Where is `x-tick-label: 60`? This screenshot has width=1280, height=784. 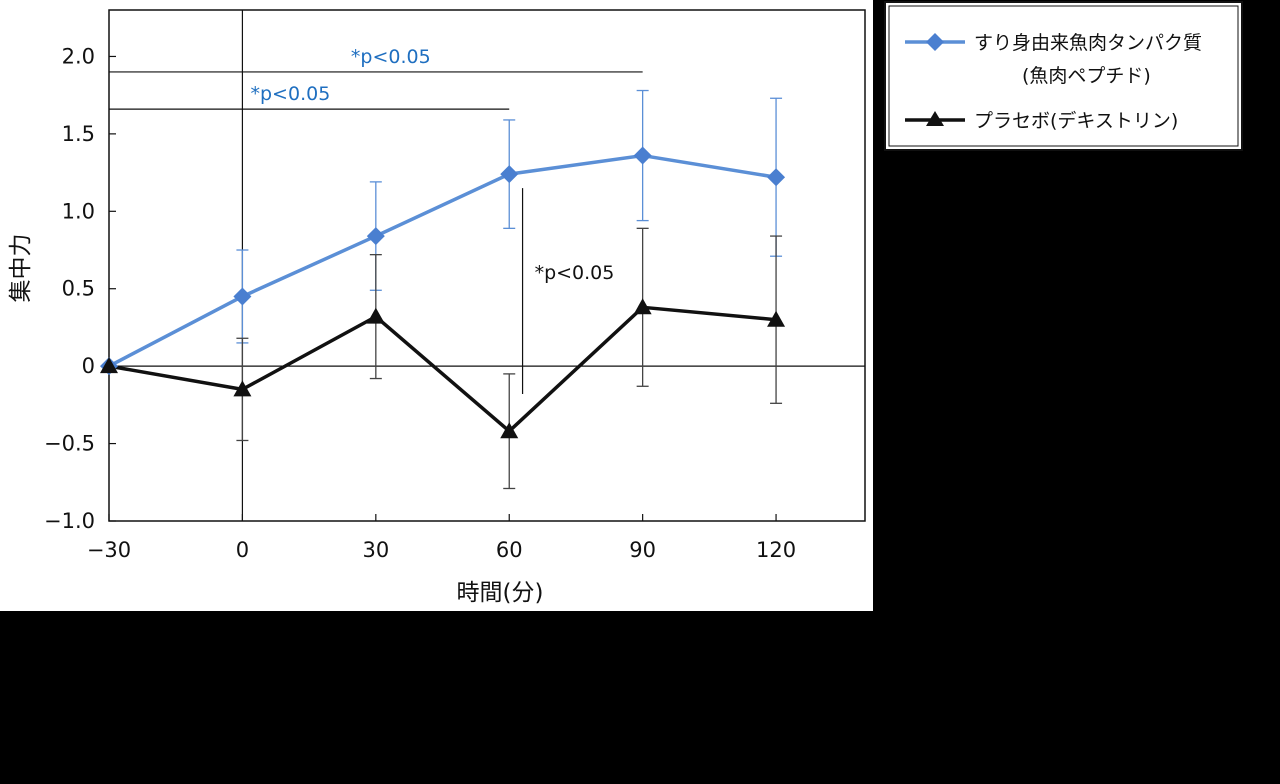 x-tick-label: 60 is located at coordinates (509, 550).